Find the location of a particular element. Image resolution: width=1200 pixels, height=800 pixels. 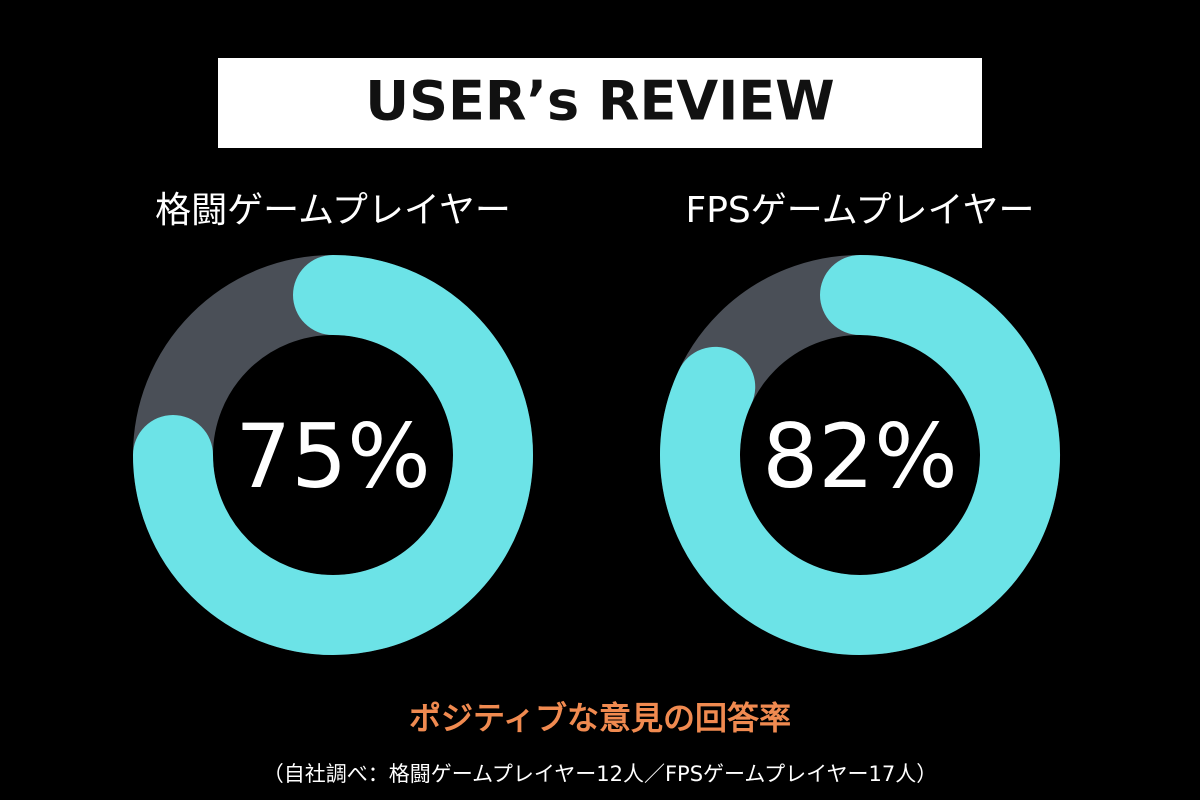

value-label: 75% is located at coordinates (333, 456).